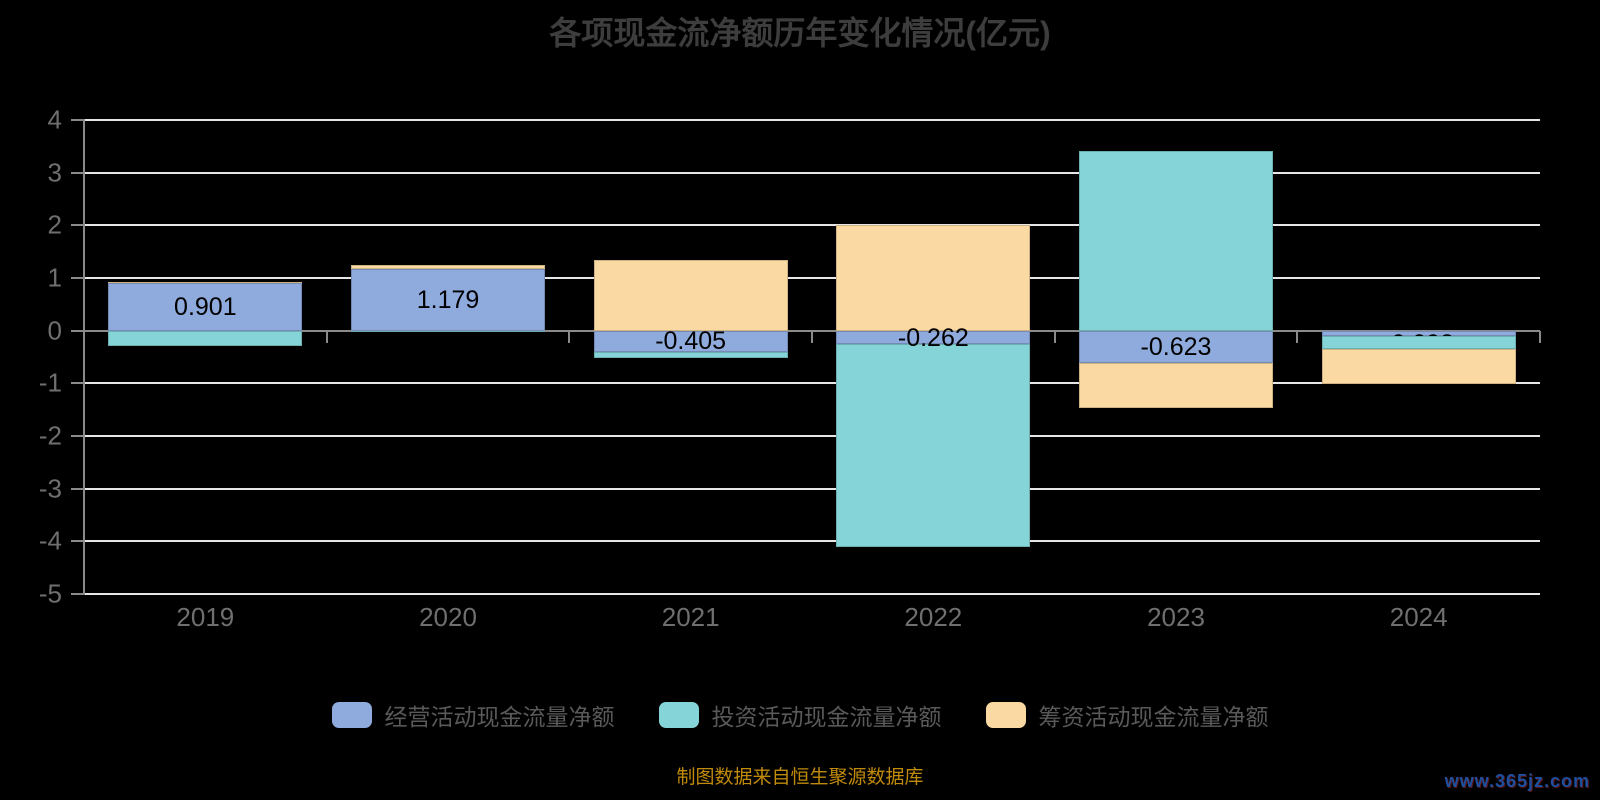 Image resolution: width=1600 pixels, height=800 pixels. What do you see at coordinates (54, 277) in the screenshot?
I see `y-tick-label: 1` at bounding box center [54, 277].